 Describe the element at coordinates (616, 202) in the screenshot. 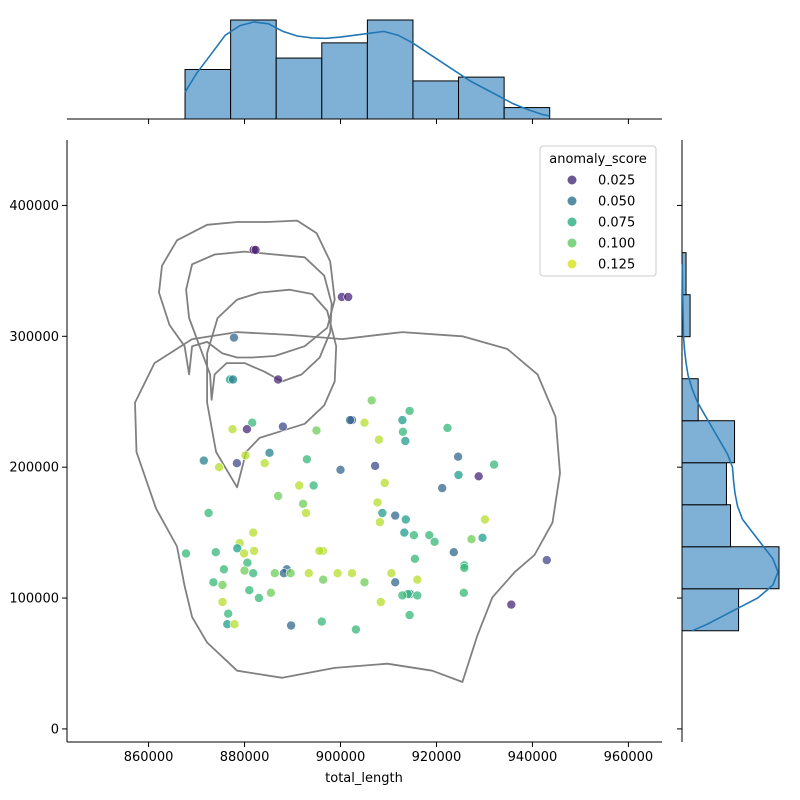

I see `legend-label-2: 0.050` at that location.